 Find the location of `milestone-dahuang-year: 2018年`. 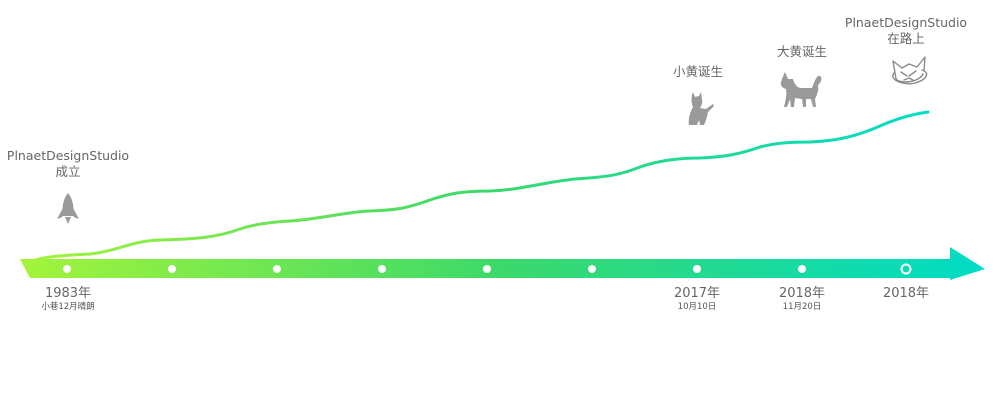

milestone-dahuang-year: 2018年 is located at coordinates (802, 293).